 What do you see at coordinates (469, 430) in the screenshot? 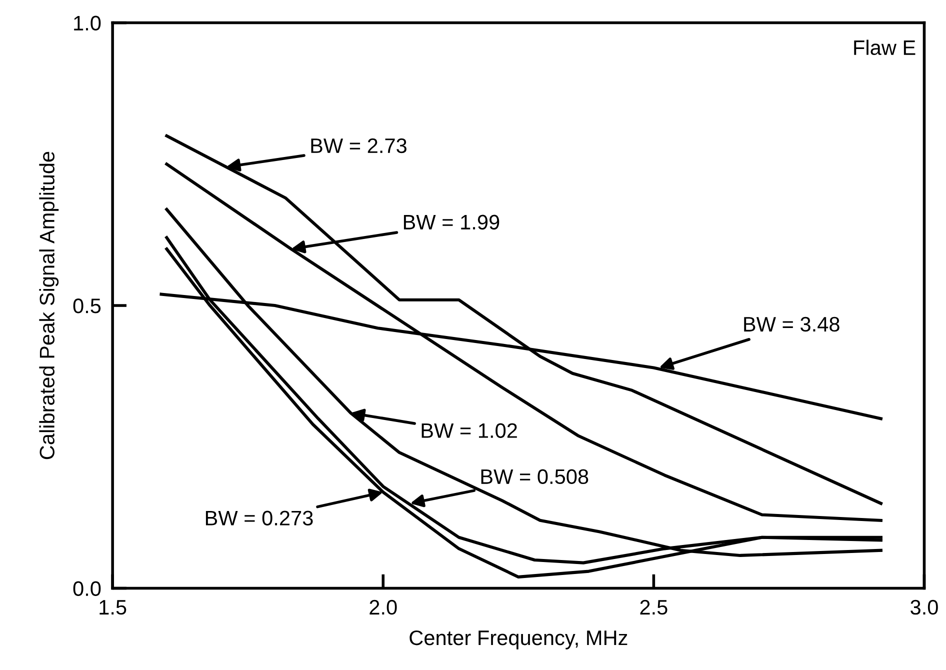
I see `annotation: BW = 1.02` at bounding box center [469, 430].